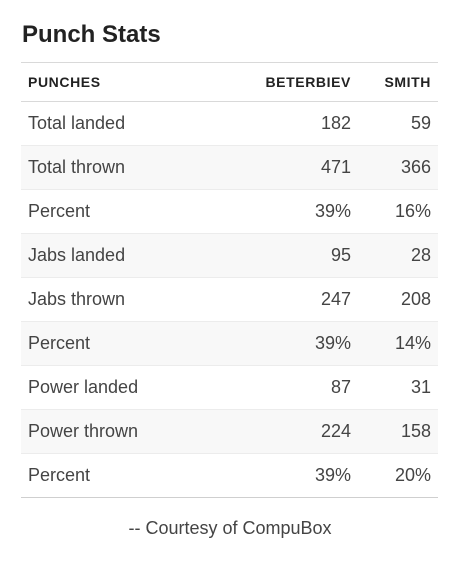  I want to click on table-row: Total thrown 471 366, so click(229, 167).